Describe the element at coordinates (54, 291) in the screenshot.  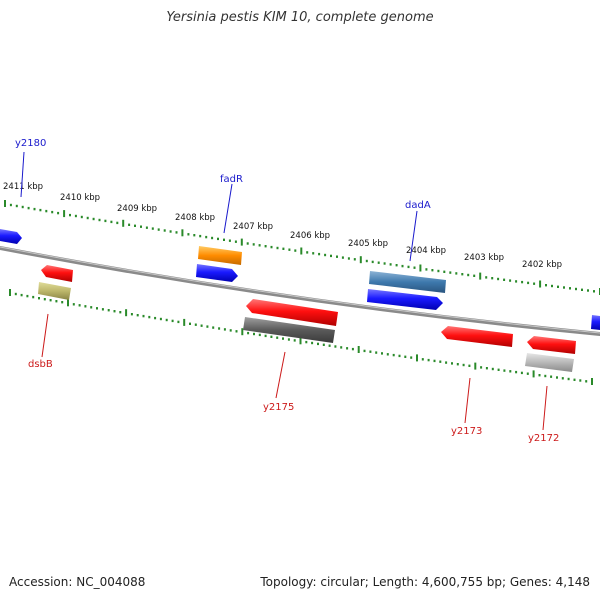
I see `gene-feature-dsbB` at that location.